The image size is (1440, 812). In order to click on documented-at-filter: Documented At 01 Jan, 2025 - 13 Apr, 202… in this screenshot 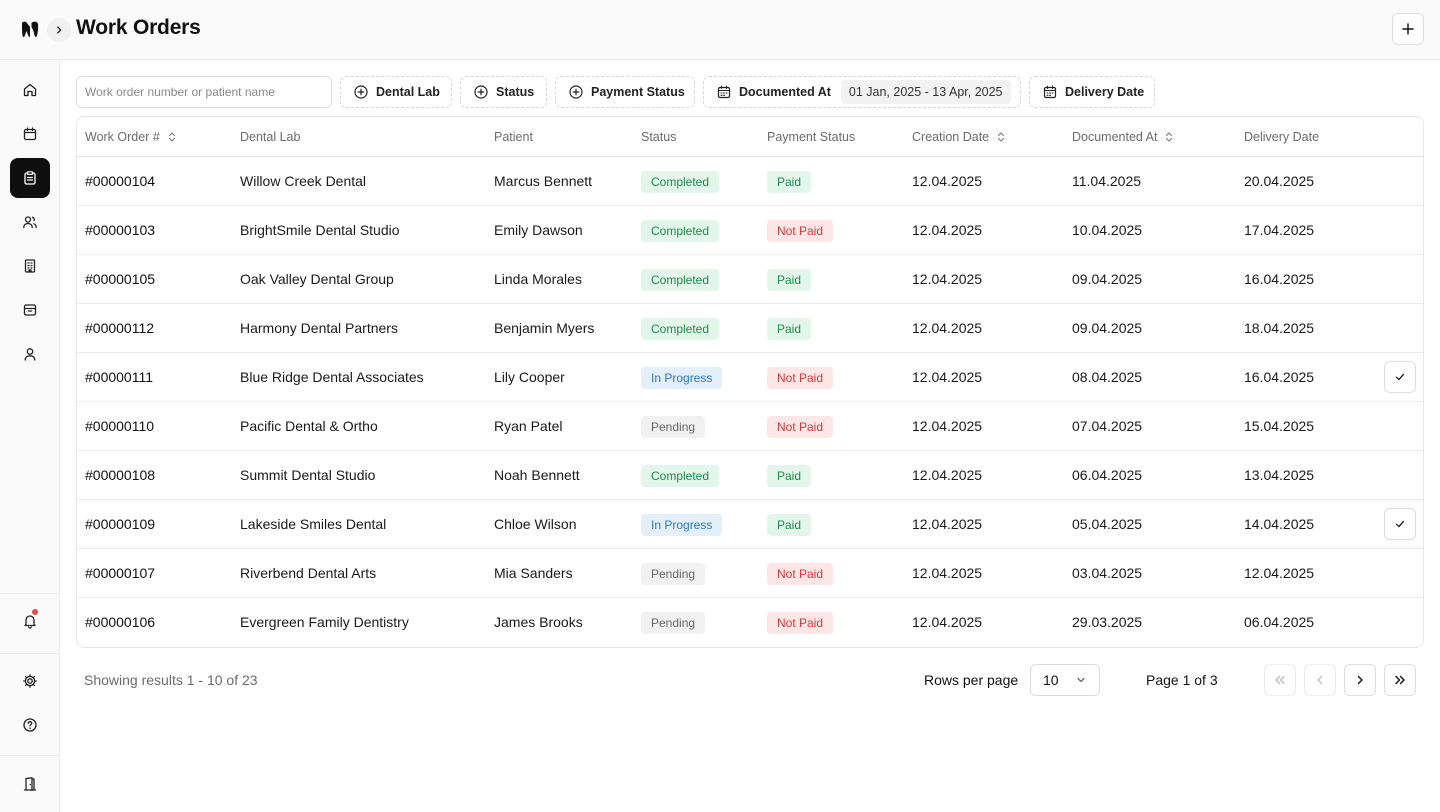, I will do `click(862, 92)`.